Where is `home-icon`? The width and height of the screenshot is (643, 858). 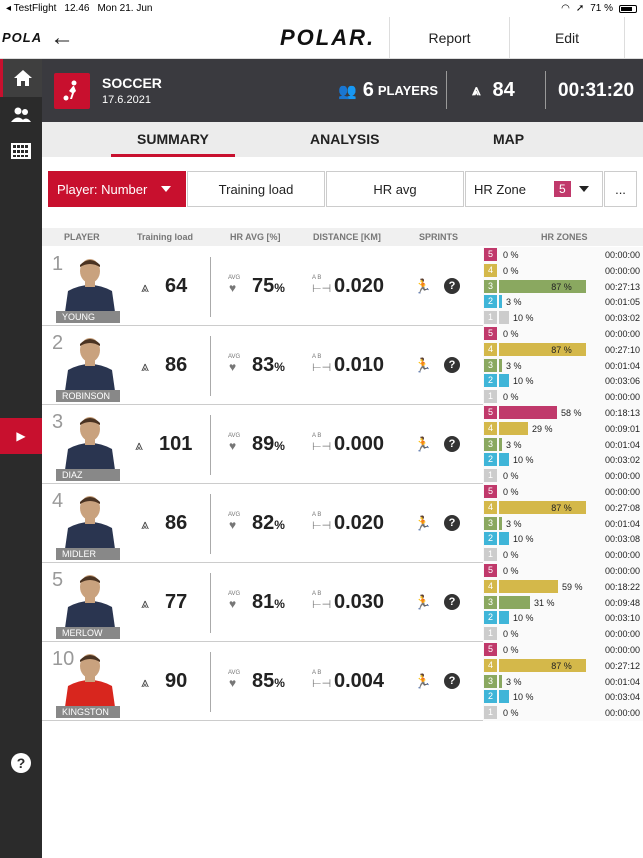 home-icon is located at coordinates (23, 78).